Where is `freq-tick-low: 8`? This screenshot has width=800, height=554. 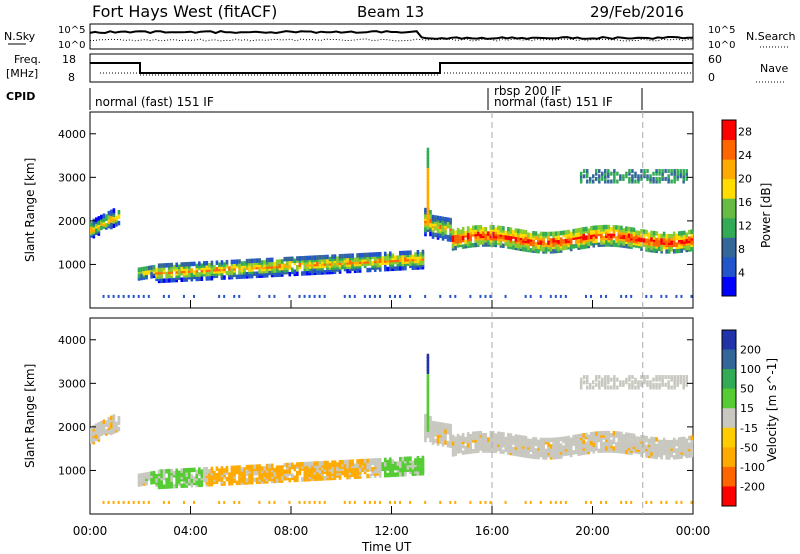 freq-tick-low: 8 is located at coordinates (71, 77).